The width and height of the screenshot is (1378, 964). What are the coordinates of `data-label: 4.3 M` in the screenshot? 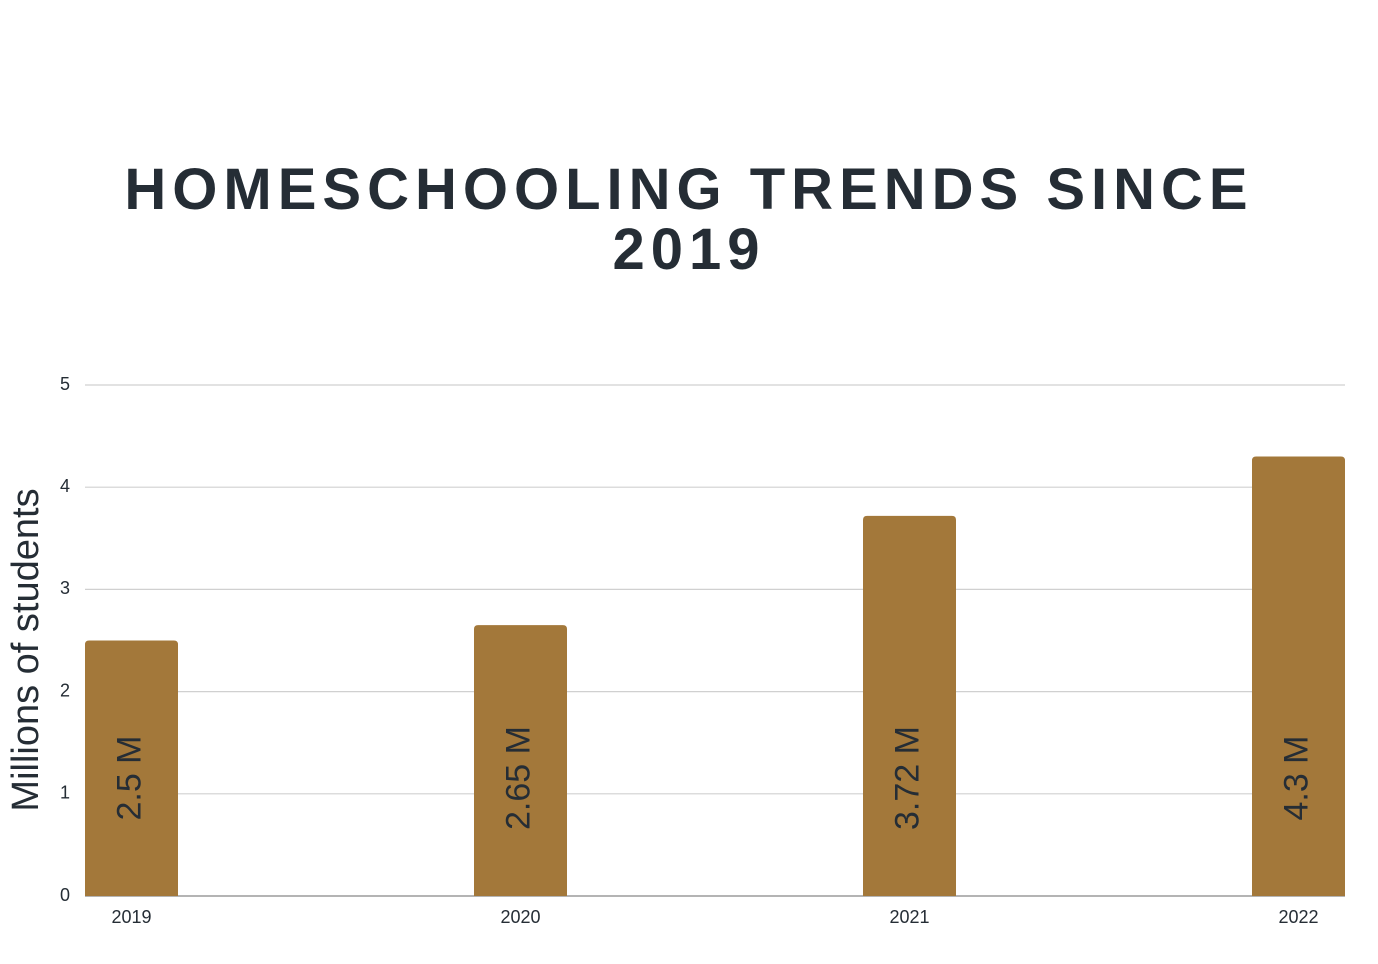 It's located at (1296, 777).